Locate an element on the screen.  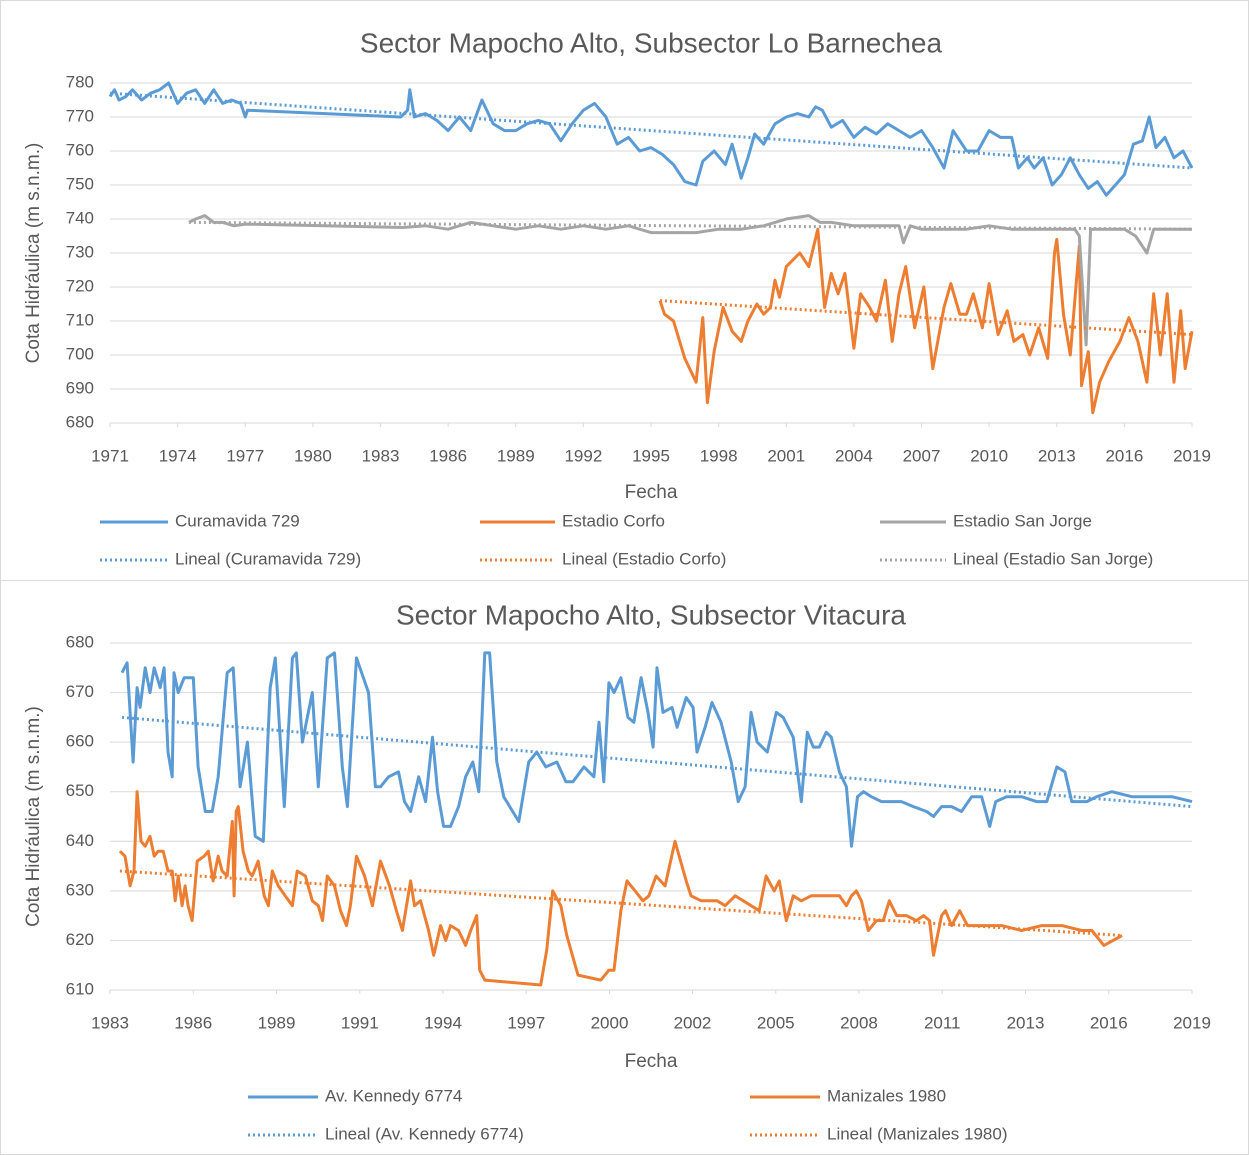
legend-label: Manizales 1980 is located at coordinates (886, 1095).